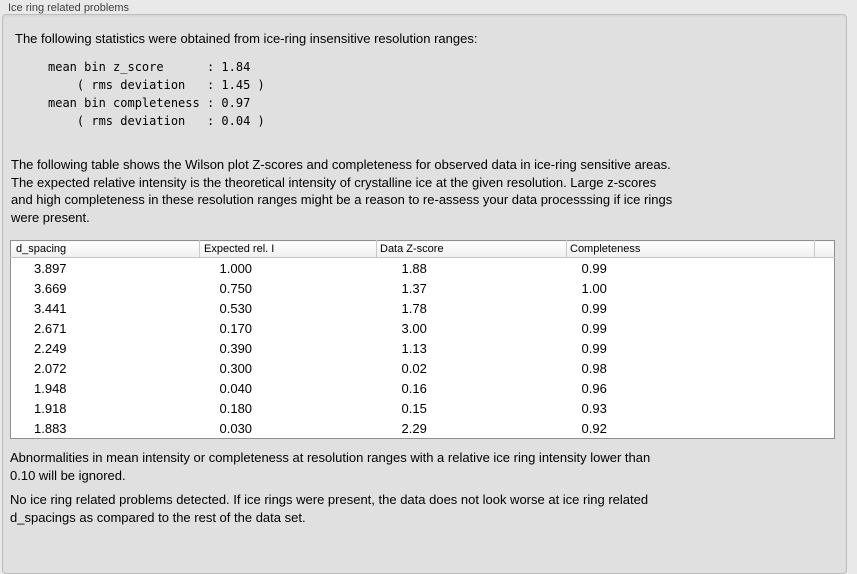 The height and width of the screenshot is (574, 857). Describe the element at coordinates (414, 368) in the screenshot. I see `table-cell: 0.02` at that location.